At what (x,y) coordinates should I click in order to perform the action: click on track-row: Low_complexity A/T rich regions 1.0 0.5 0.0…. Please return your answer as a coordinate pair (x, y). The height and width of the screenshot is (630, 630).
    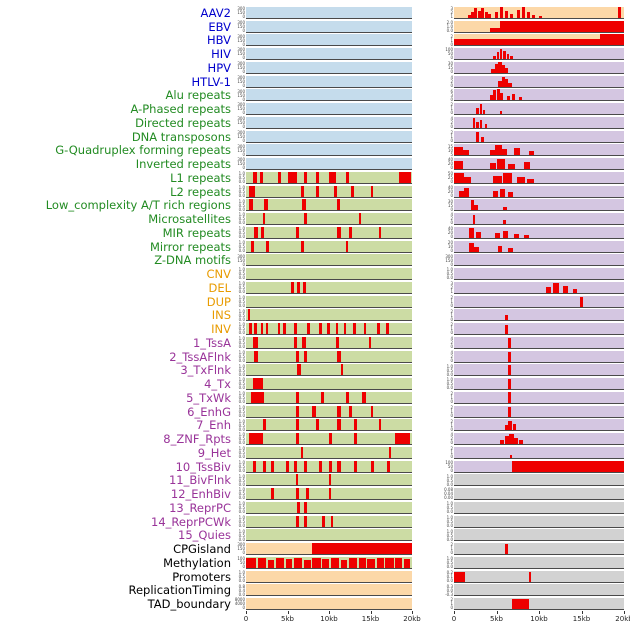
    Looking at the image, I should click on (318, 206).